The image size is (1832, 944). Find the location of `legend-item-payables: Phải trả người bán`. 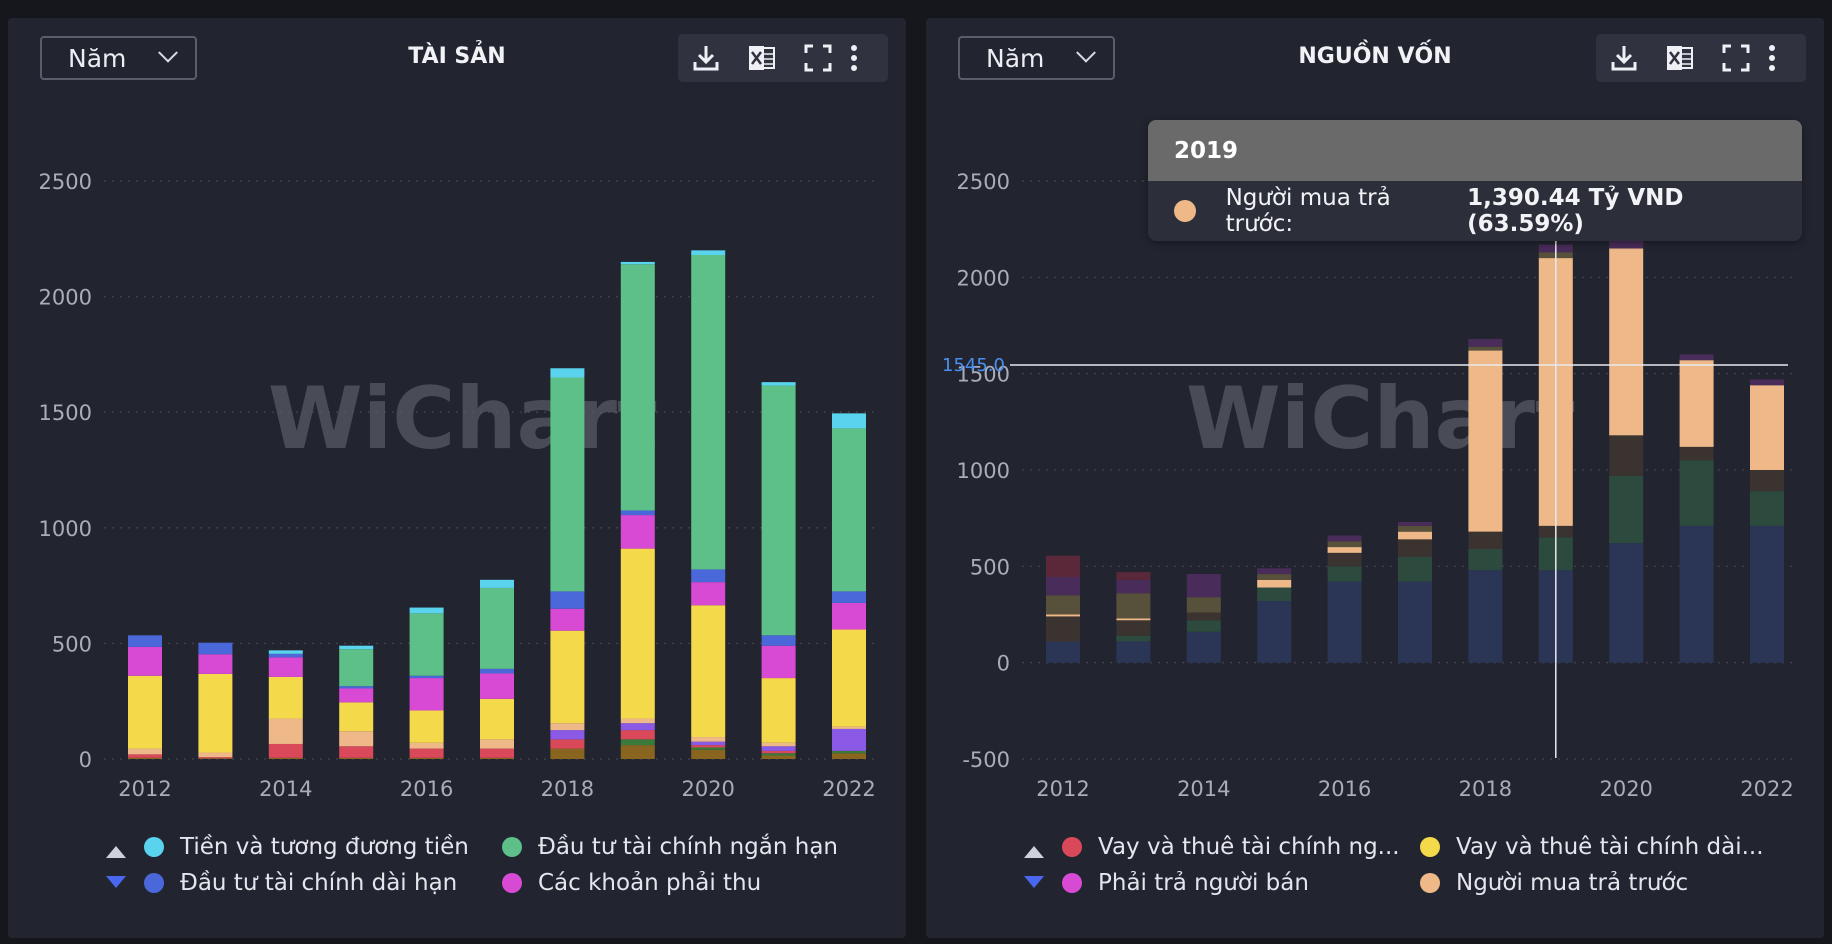

legend-item-payables: Phải trả người bán is located at coordinates (1185, 883).